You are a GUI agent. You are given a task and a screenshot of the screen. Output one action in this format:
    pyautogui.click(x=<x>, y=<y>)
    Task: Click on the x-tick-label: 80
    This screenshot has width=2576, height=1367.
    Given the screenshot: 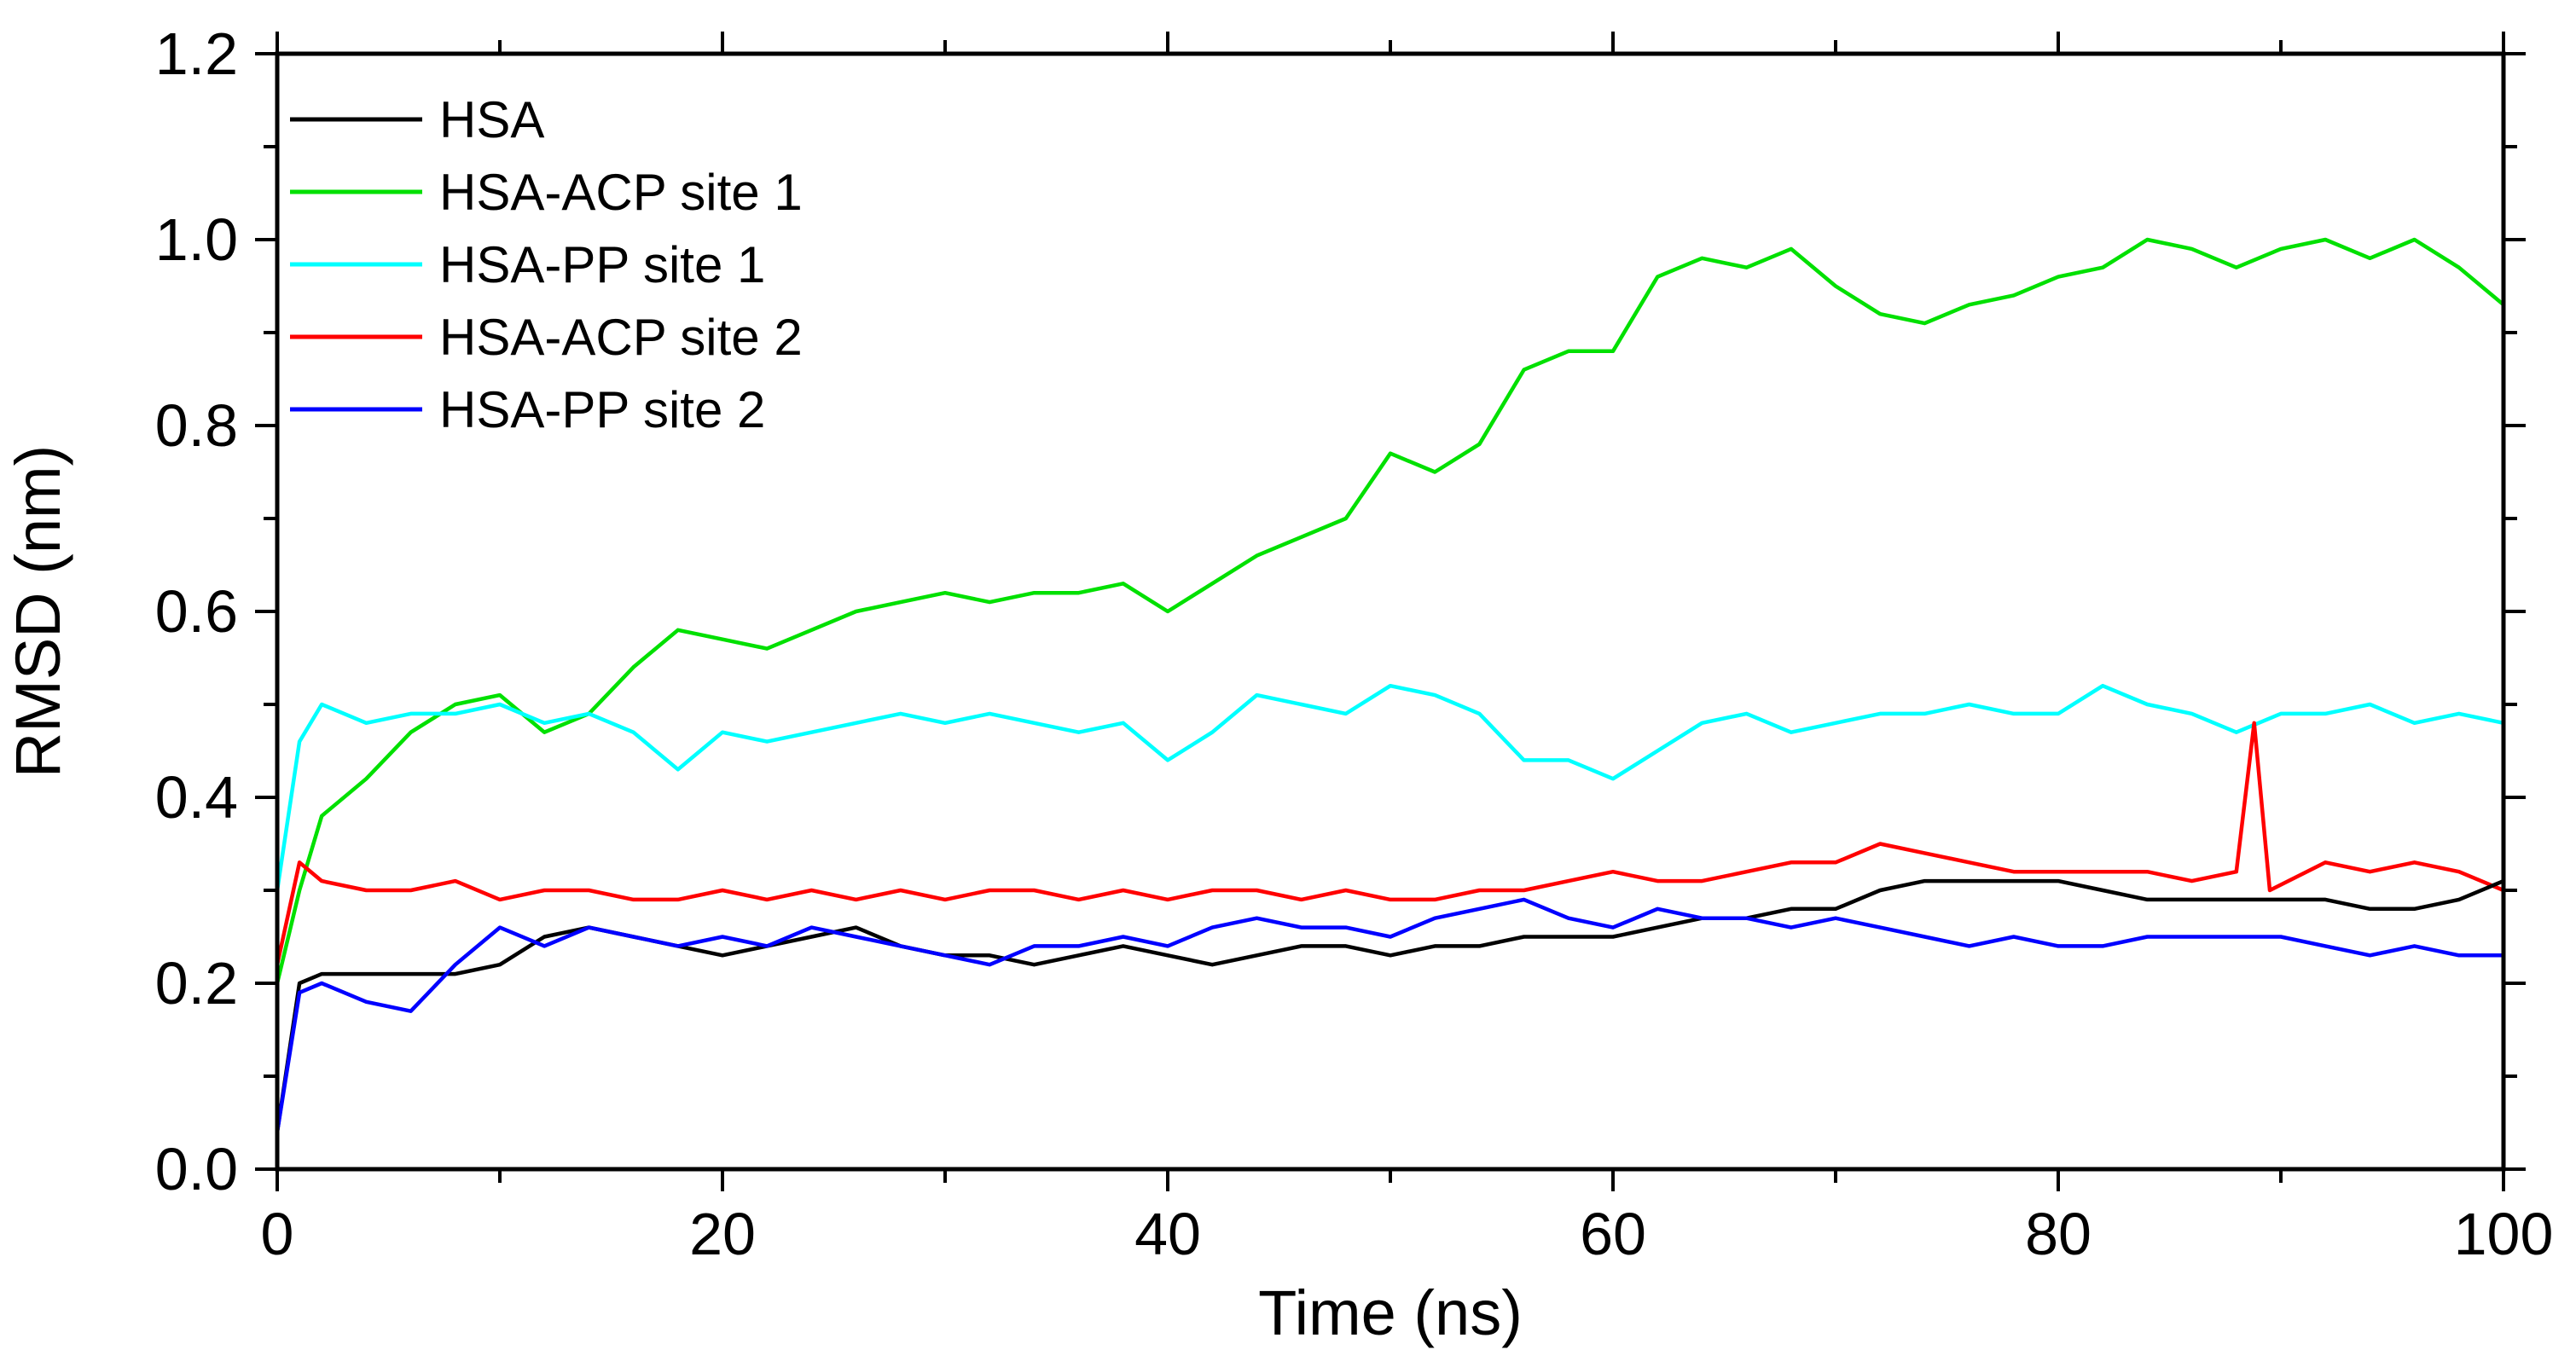 What is the action you would take?
    pyautogui.click(x=2058, y=1234)
    